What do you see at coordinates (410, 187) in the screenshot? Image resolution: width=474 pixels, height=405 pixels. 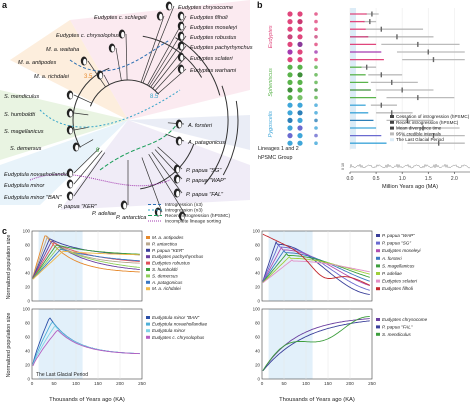 I see `timeline-xlabel: Million Years ago (MA)` at bounding box center [410, 187].